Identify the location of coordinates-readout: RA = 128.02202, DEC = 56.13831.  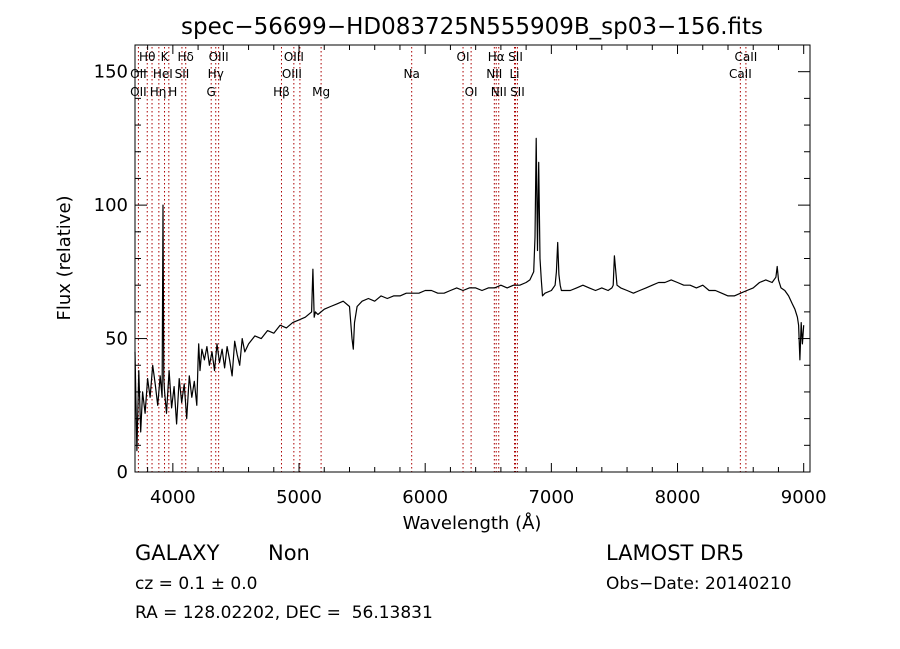
(284, 613).